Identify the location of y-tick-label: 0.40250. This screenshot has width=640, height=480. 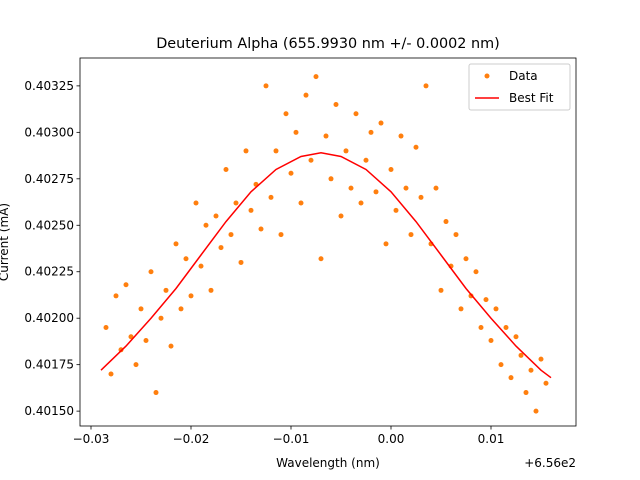
(49, 225).